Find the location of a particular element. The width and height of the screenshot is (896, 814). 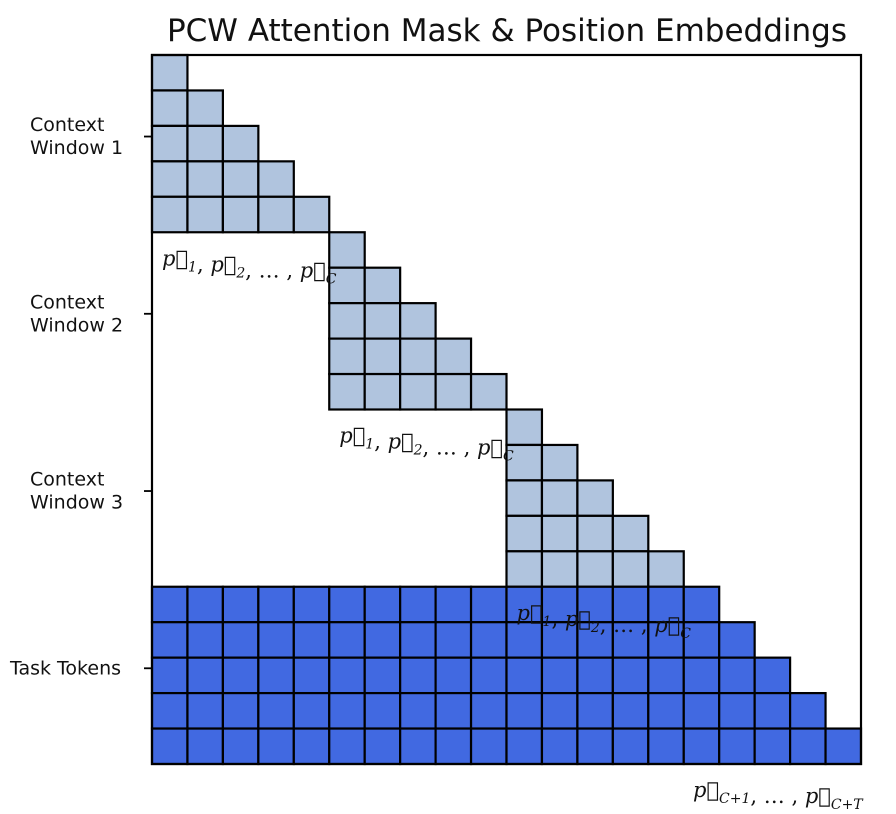

context-window-3-label-line: Window 3 is located at coordinates (76, 503).